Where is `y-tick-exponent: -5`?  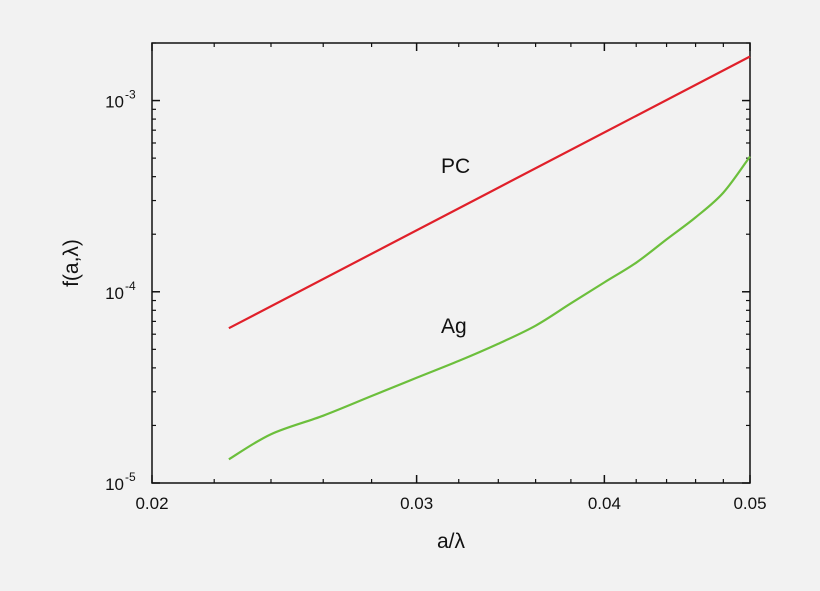 y-tick-exponent: -5 is located at coordinates (130, 477).